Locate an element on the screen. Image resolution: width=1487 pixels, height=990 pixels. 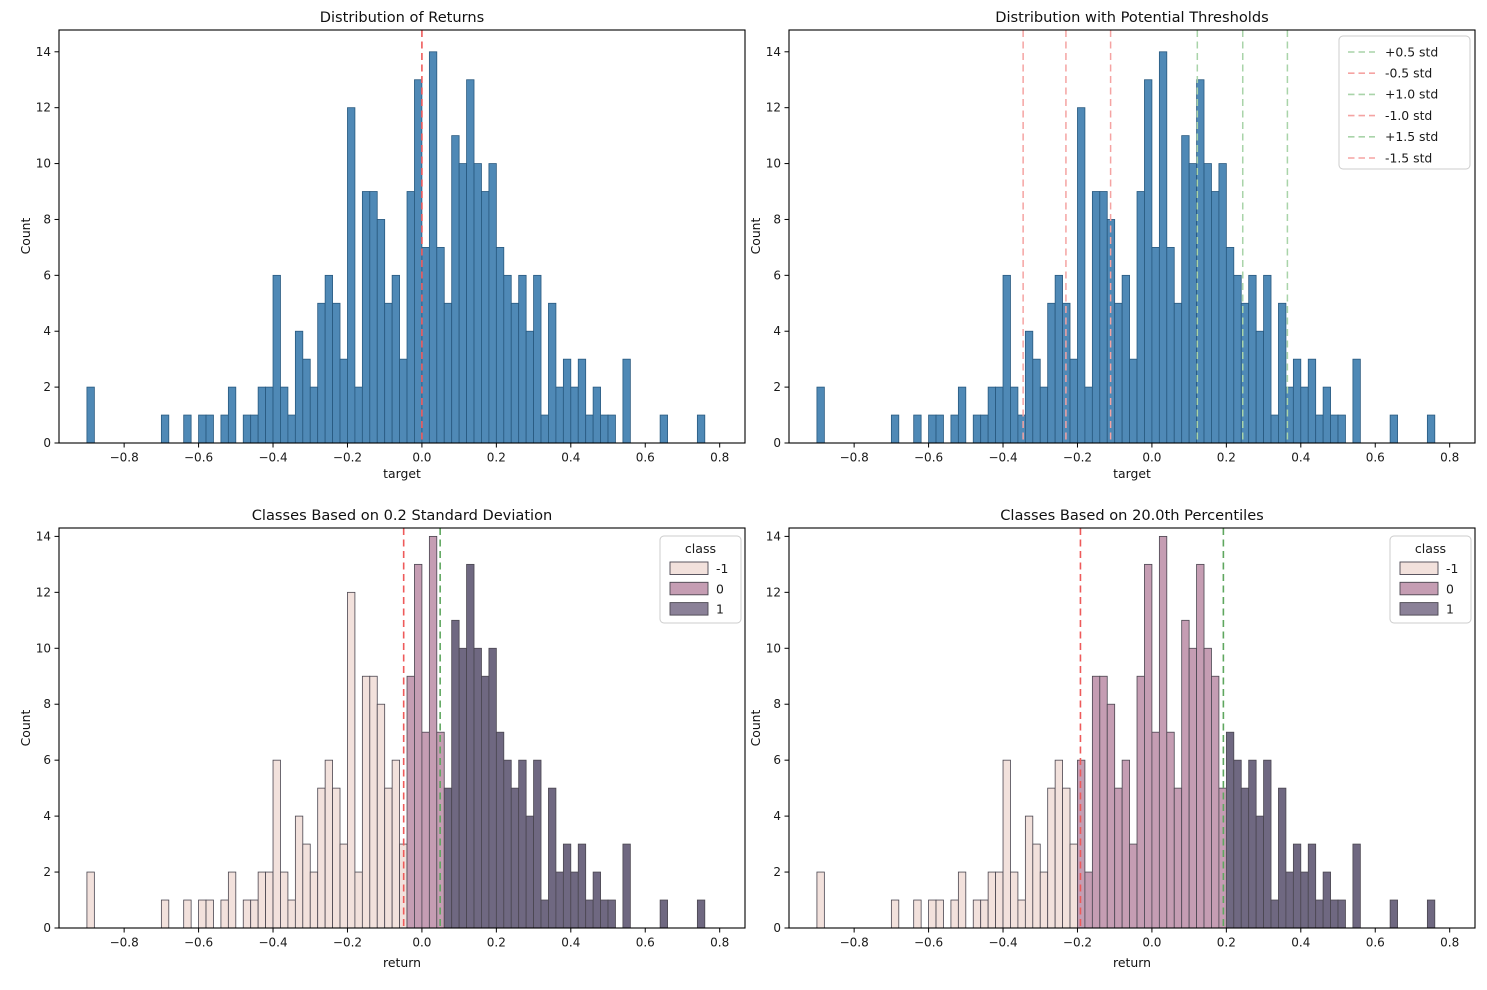
y-tick-label: 4 is located at coordinates (777, 816).